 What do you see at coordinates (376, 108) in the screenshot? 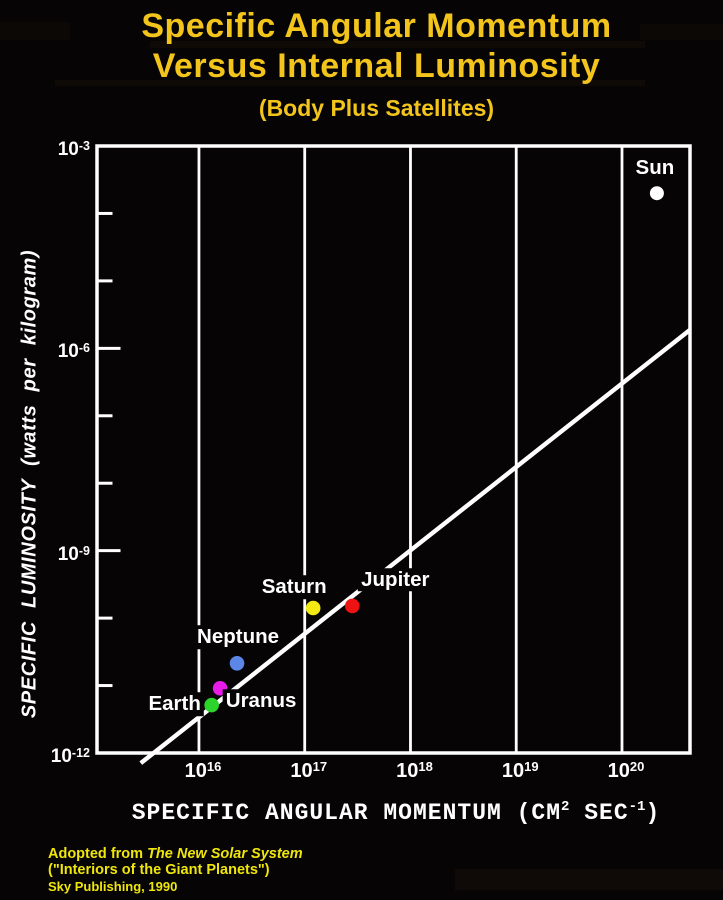
I see `title-line-3: (Body Plus Satellites)` at bounding box center [376, 108].